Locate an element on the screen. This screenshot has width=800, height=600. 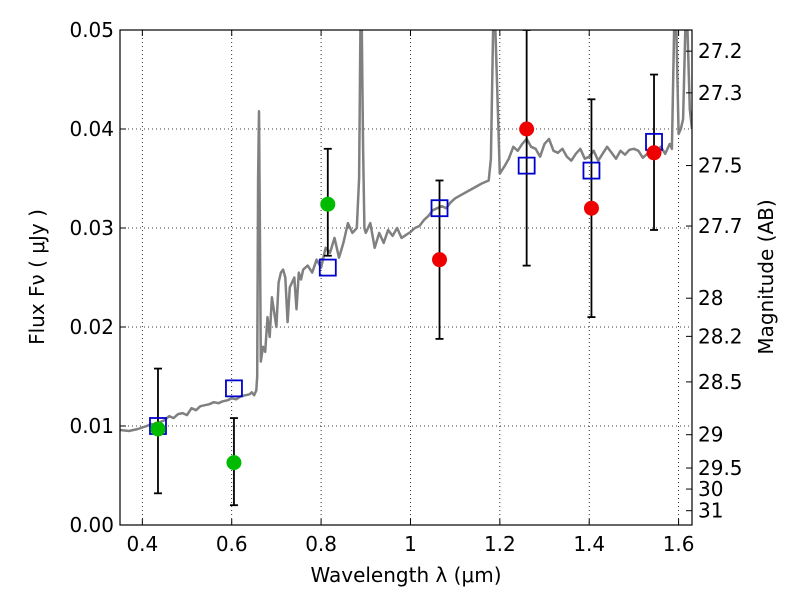
y2-tick-label: 30 is located at coordinates (710, 489).